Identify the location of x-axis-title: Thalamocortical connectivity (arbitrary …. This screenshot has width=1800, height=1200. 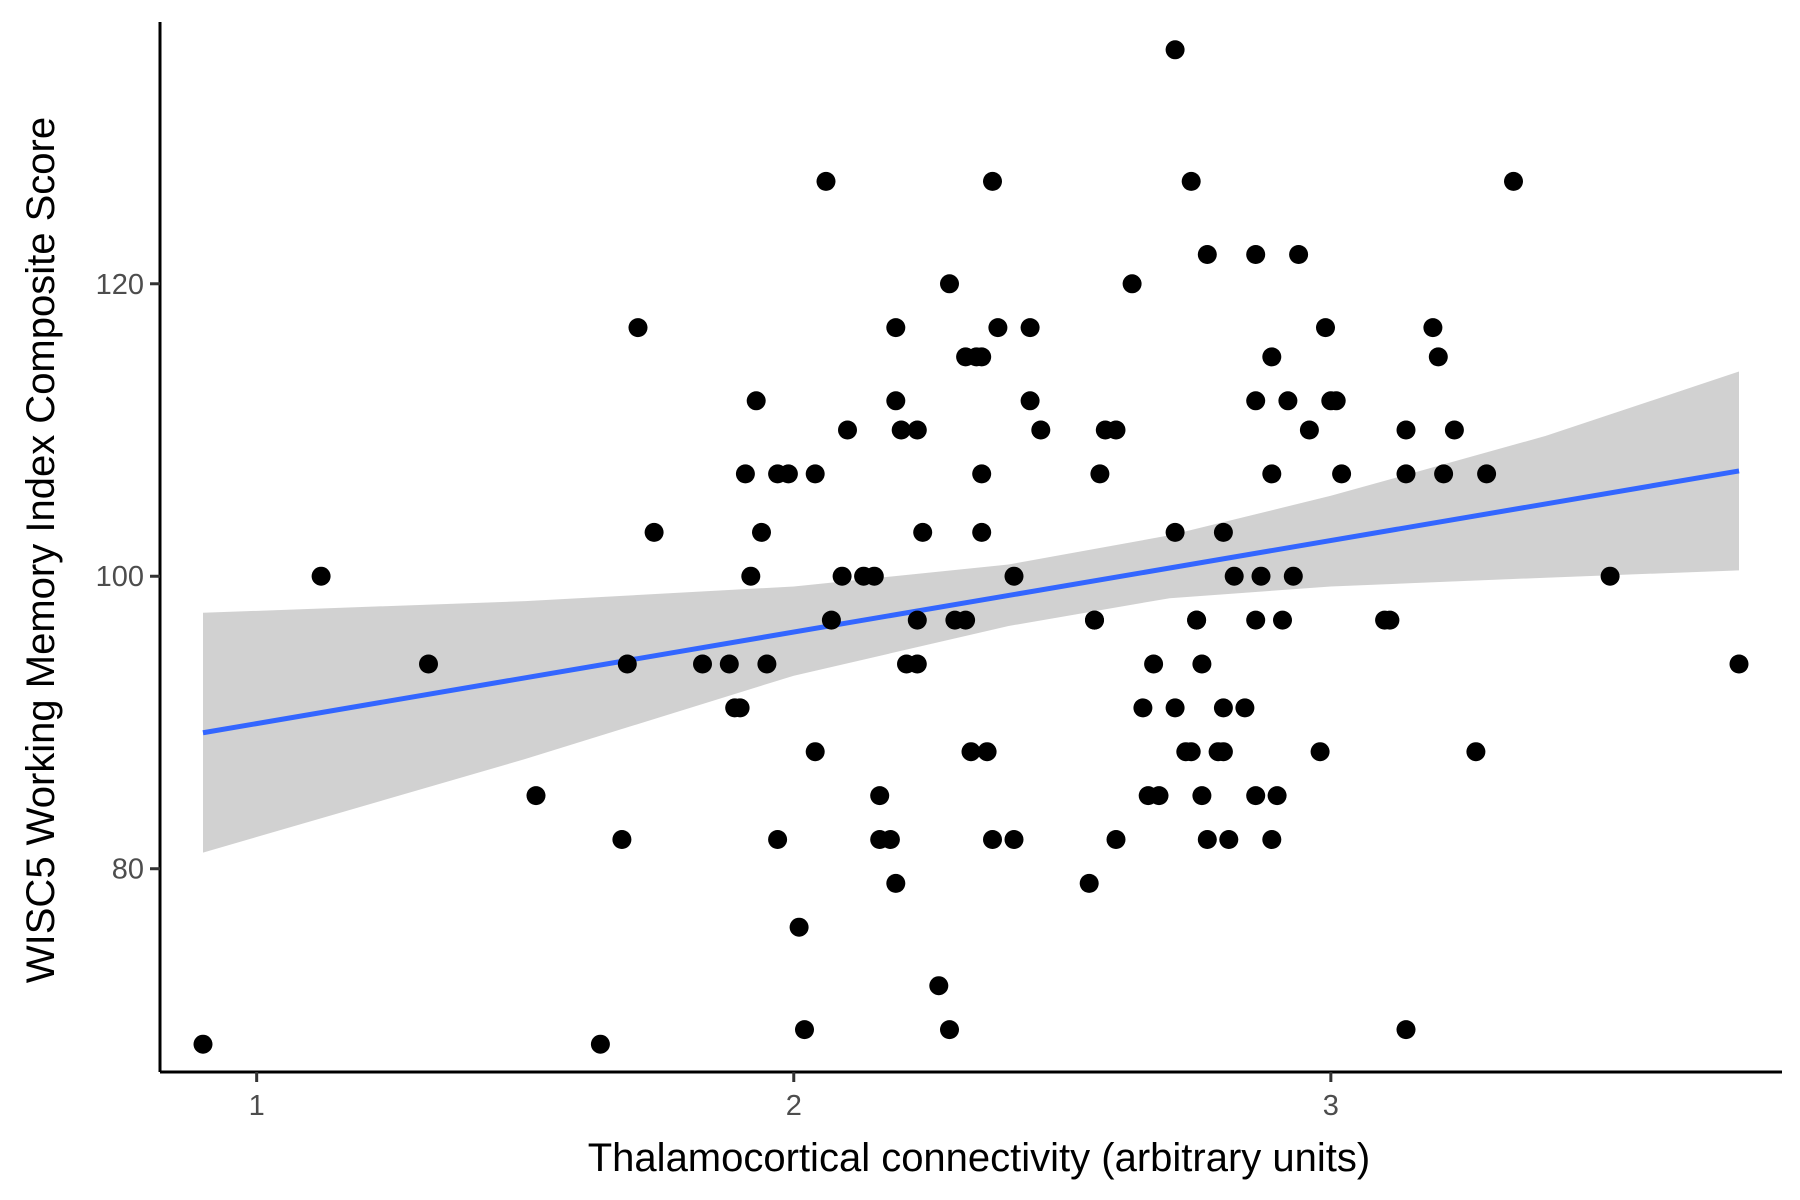
(979, 1158).